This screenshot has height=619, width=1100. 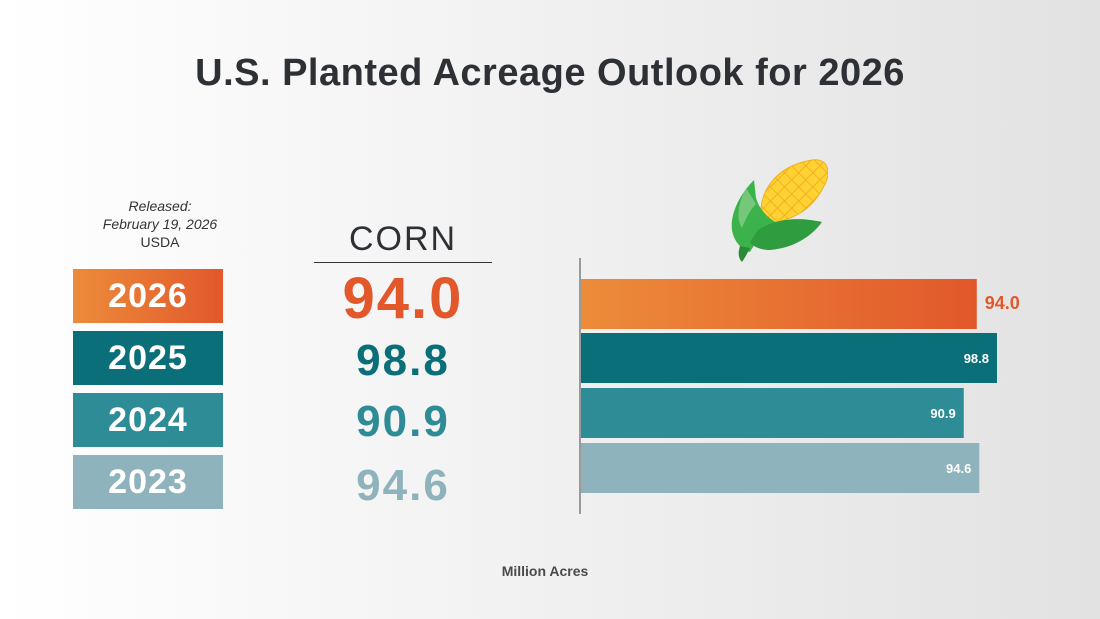 What do you see at coordinates (403, 262) in the screenshot?
I see `crop-label-underline` at bounding box center [403, 262].